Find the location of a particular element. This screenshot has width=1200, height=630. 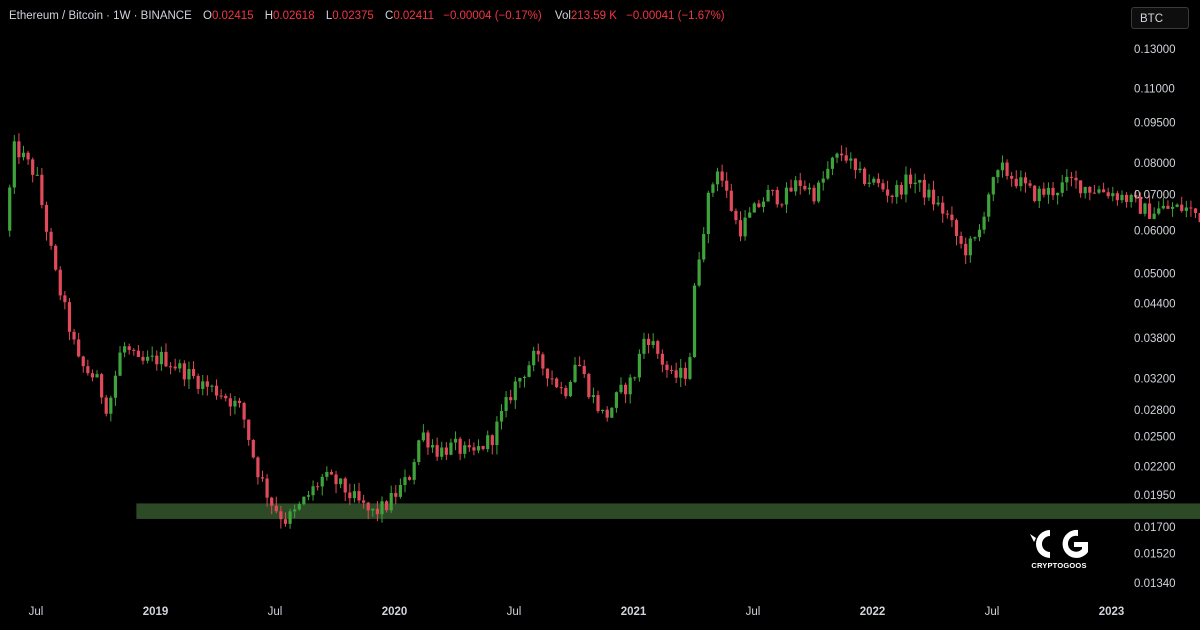

symbol-title: Ethereum / Bitcoin · 1W · BINANCE is located at coordinates (100, 16).